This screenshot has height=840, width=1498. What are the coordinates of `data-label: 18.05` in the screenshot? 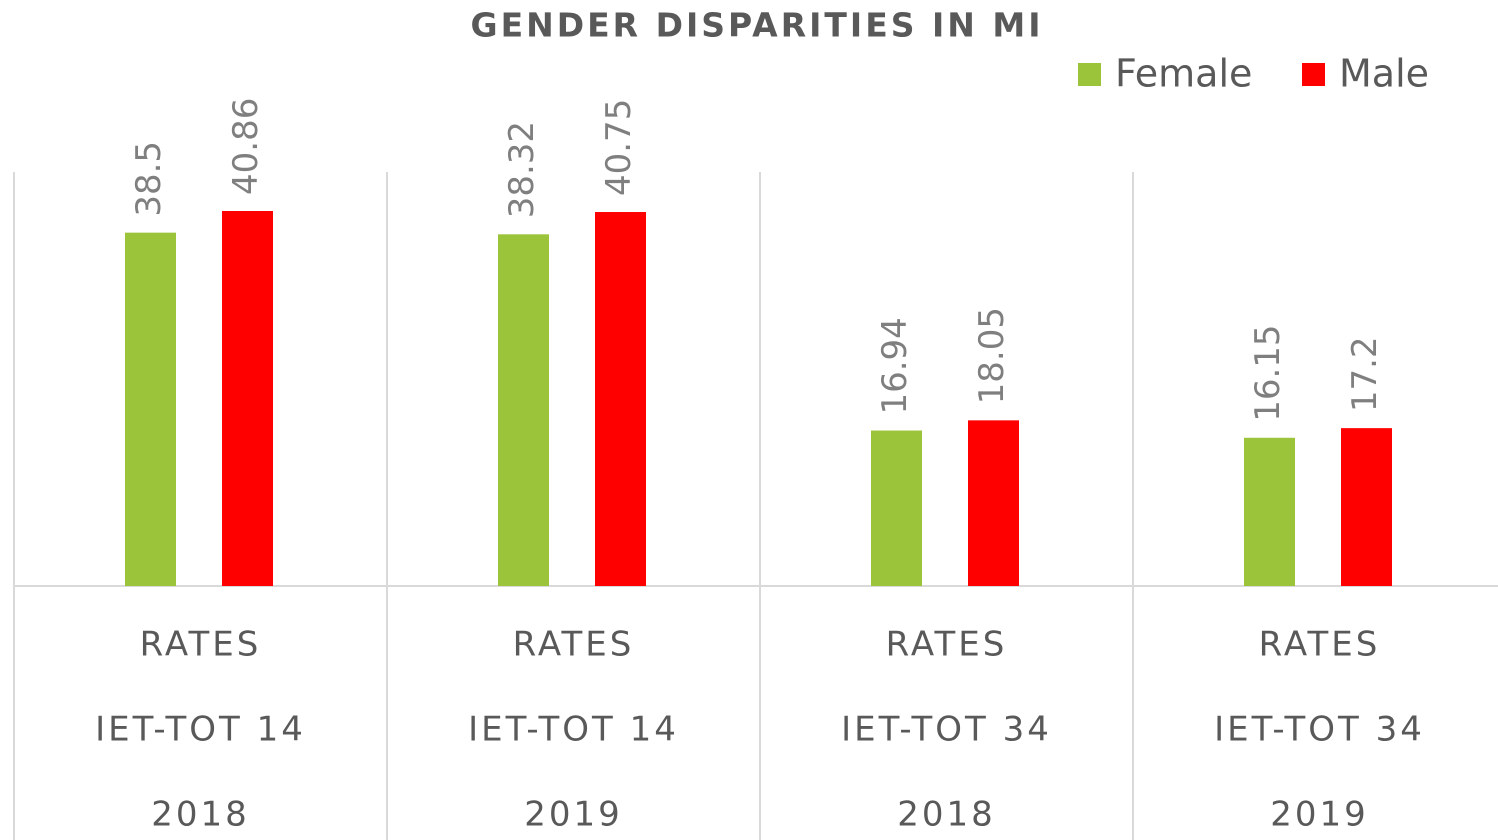 It's located at (992, 355).